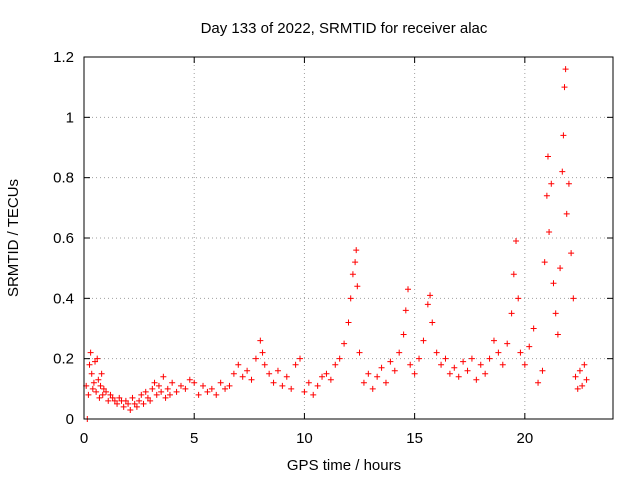  Describe the element at coordinates (70, 117) in the screenshot. I see `y-tick-label: 1` at that location.